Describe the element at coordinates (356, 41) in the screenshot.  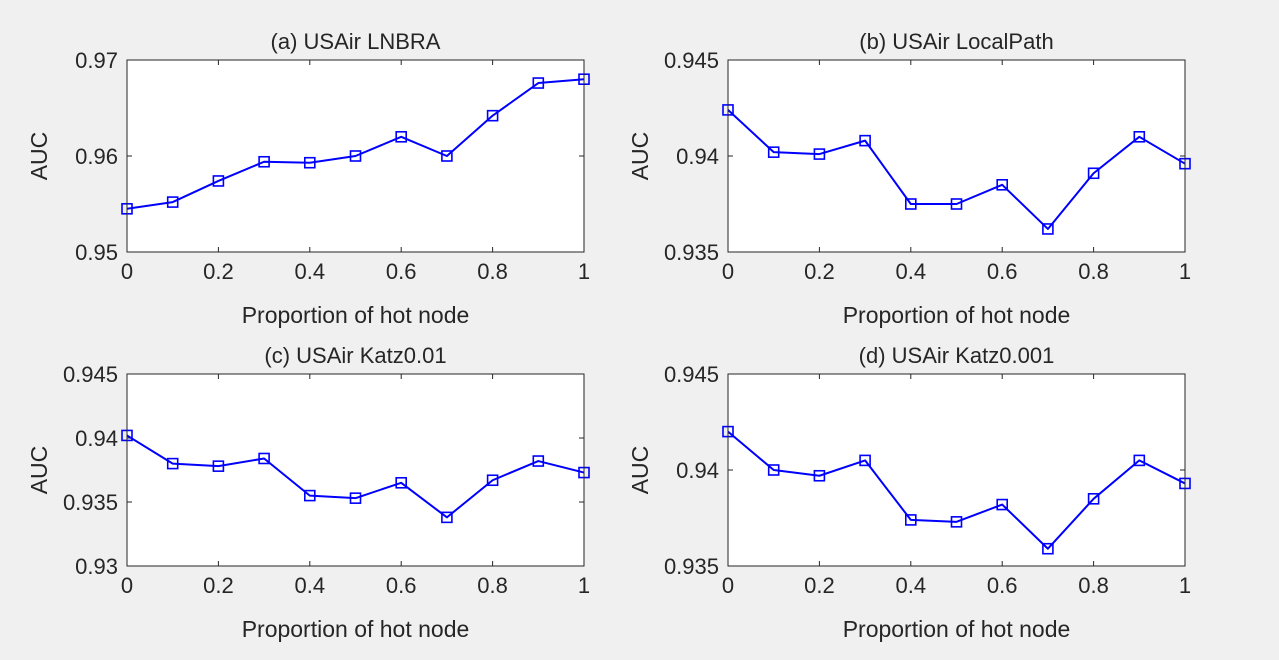
I see `chart-title: (a) USAir LNBRA` at that location.